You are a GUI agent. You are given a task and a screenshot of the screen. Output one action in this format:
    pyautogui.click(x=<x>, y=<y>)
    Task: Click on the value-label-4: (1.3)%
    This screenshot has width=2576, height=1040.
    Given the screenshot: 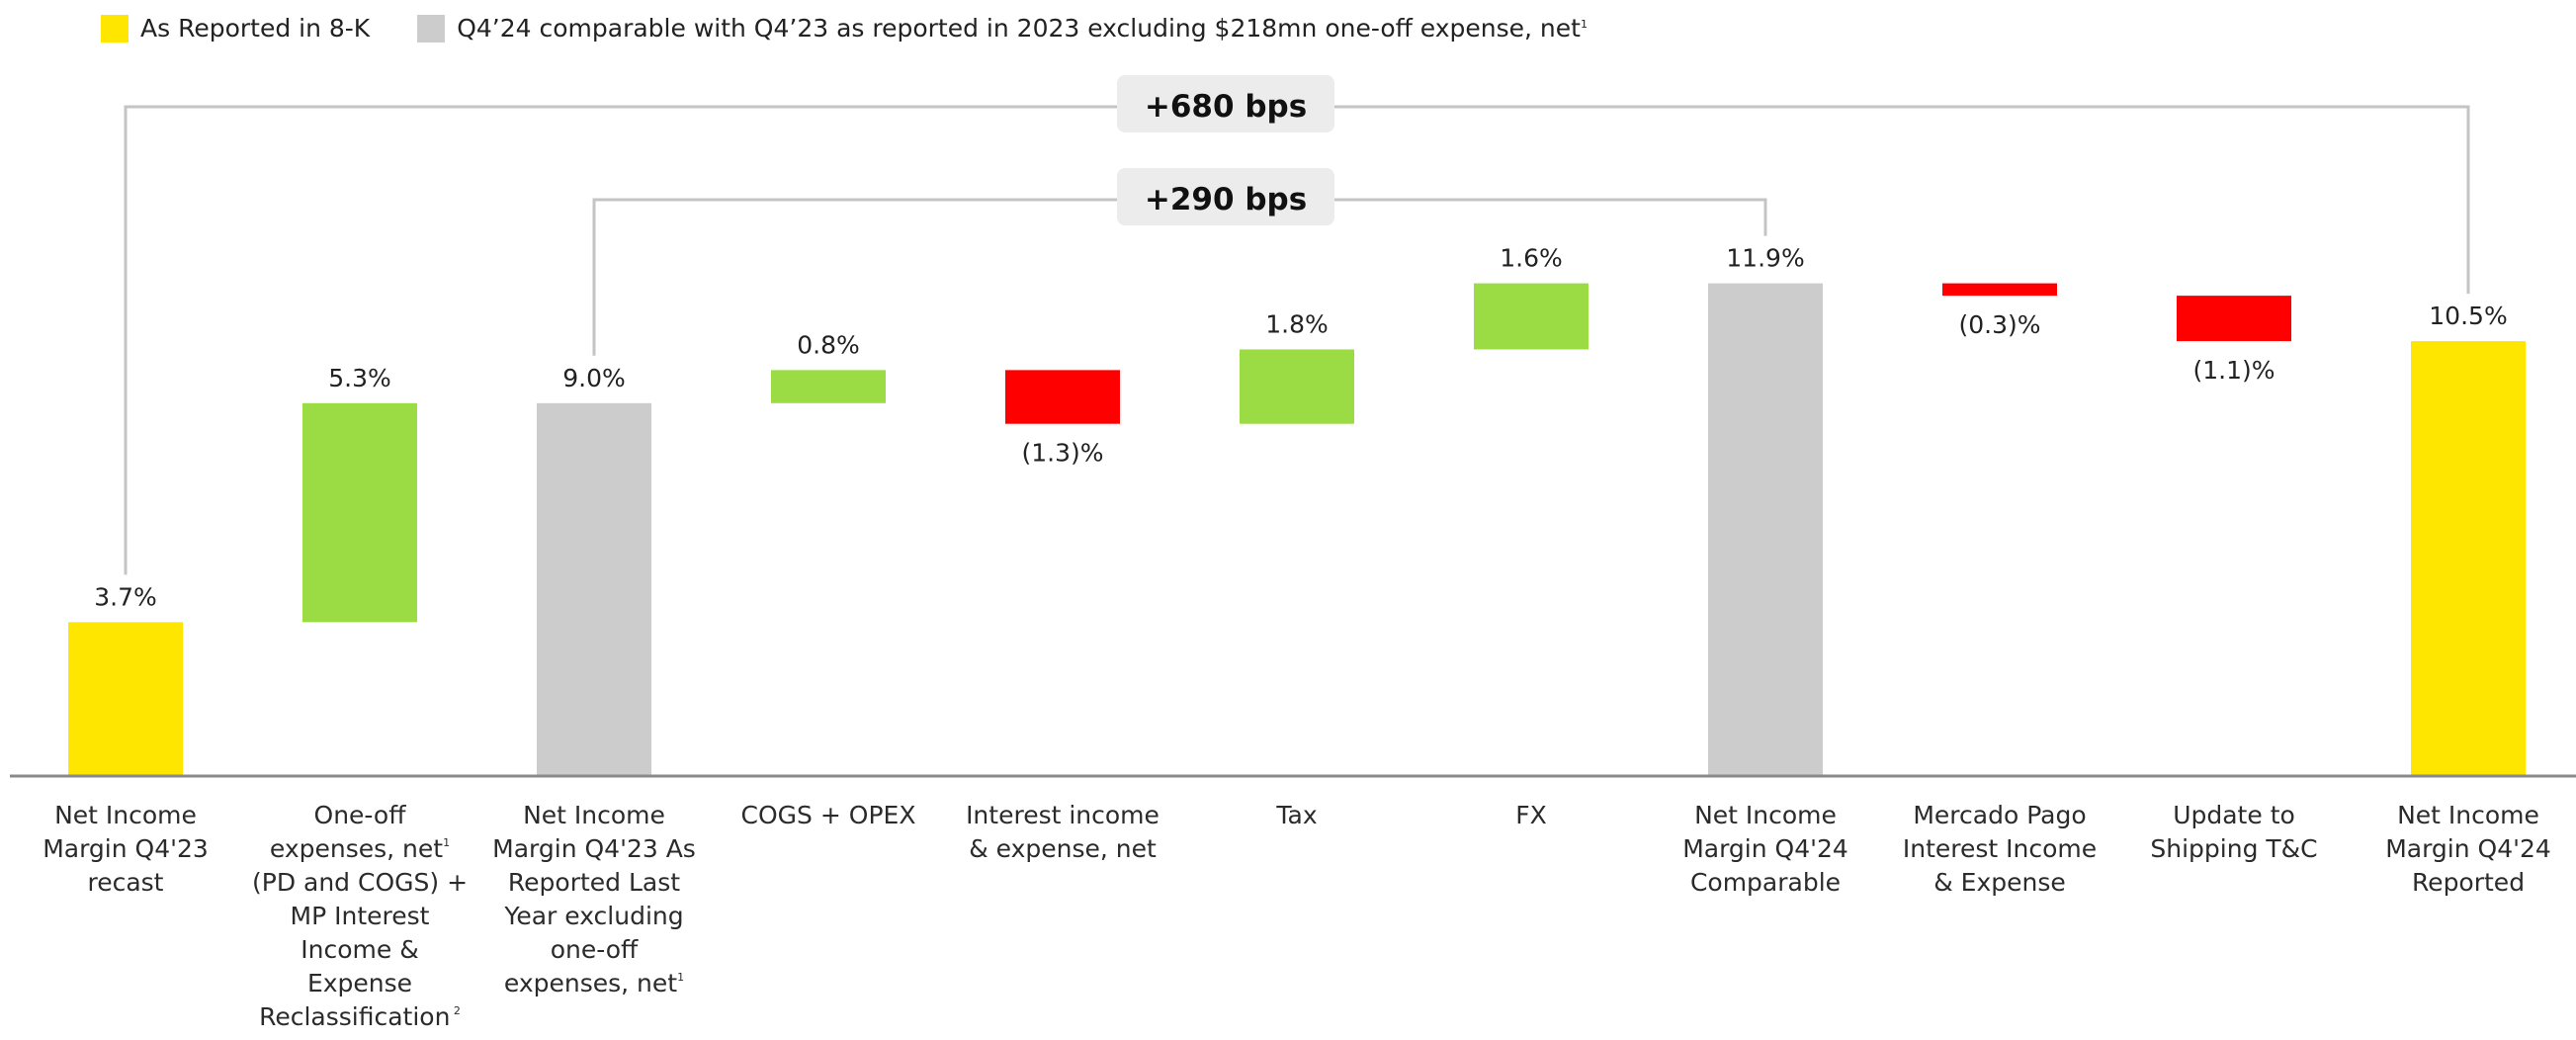 What is the action you would take?
    pyautogui.click(x=1062, y=453)
    